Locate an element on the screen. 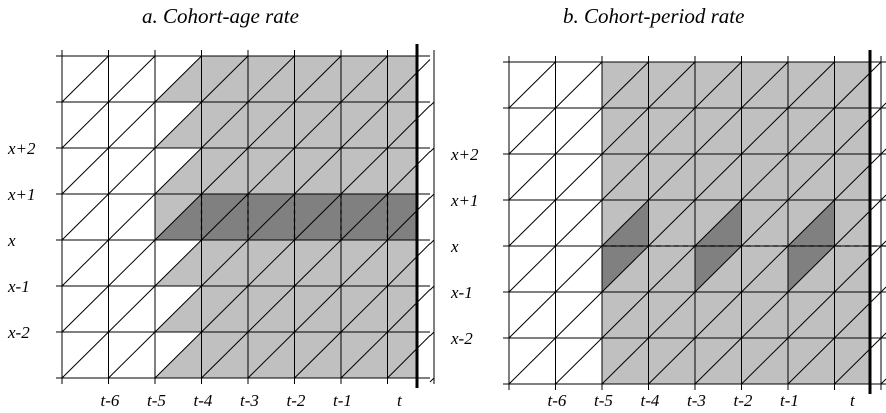 The width and height of the screenshot is (886, 413). age-label: x+1 is located at coordinates (464, 200).